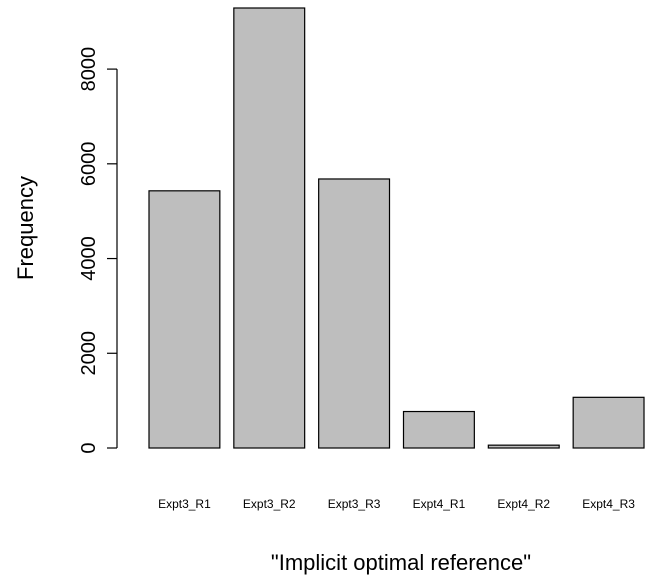 This screenshot has height=578, width=659. I want to click on bar-expt4-r3, so click(608, 422).